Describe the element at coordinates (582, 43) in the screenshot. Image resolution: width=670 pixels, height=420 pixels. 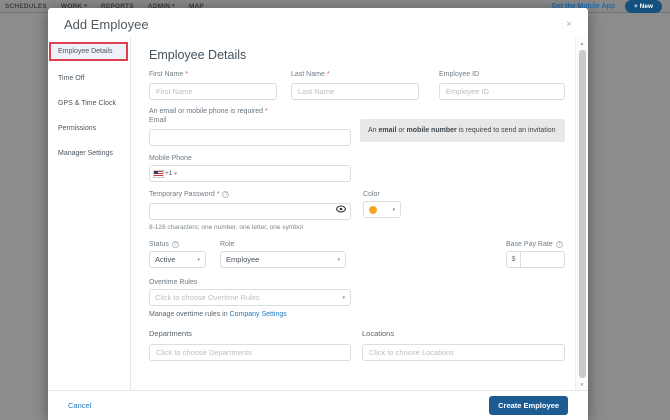
I see `scroll-up-icon: ▲` at that location.